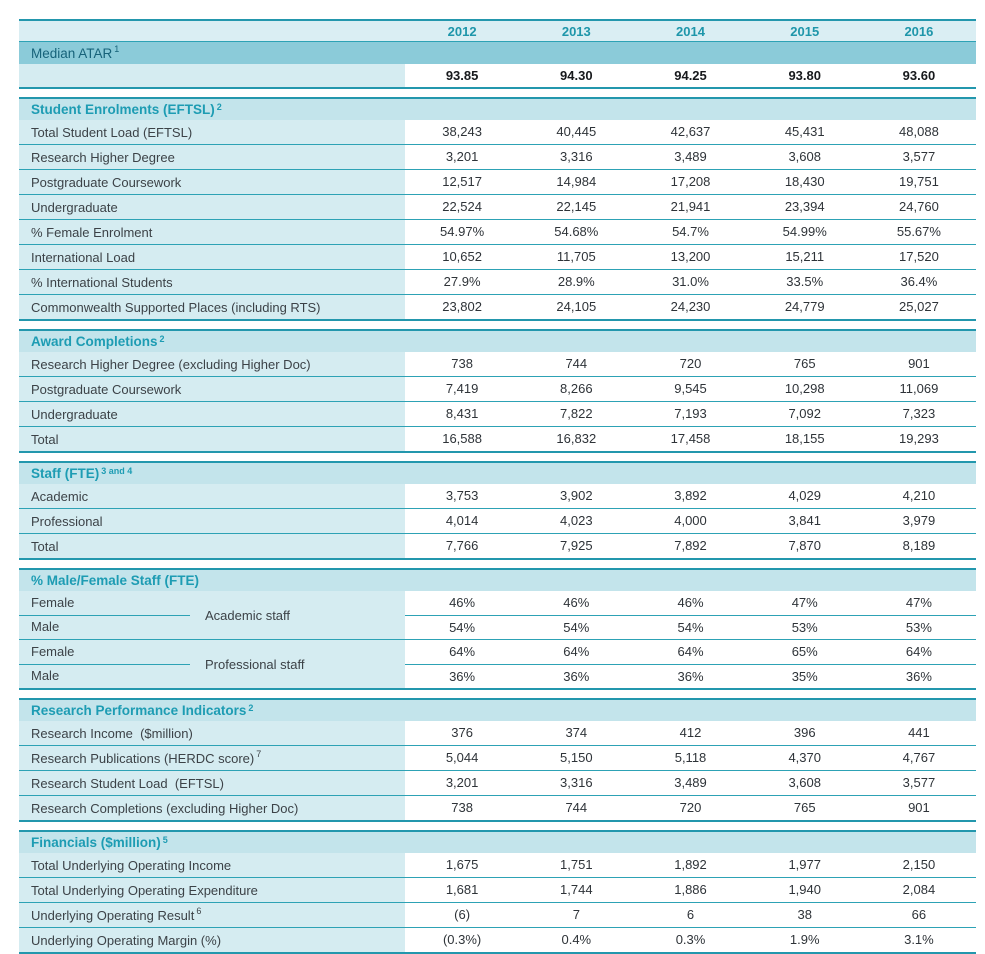 Image resolution: width=985 pixels, height=954 pixels. Describe the element at coordinates (919, 438) in the screenshot. I see `value-cell: 19,293` at that location.